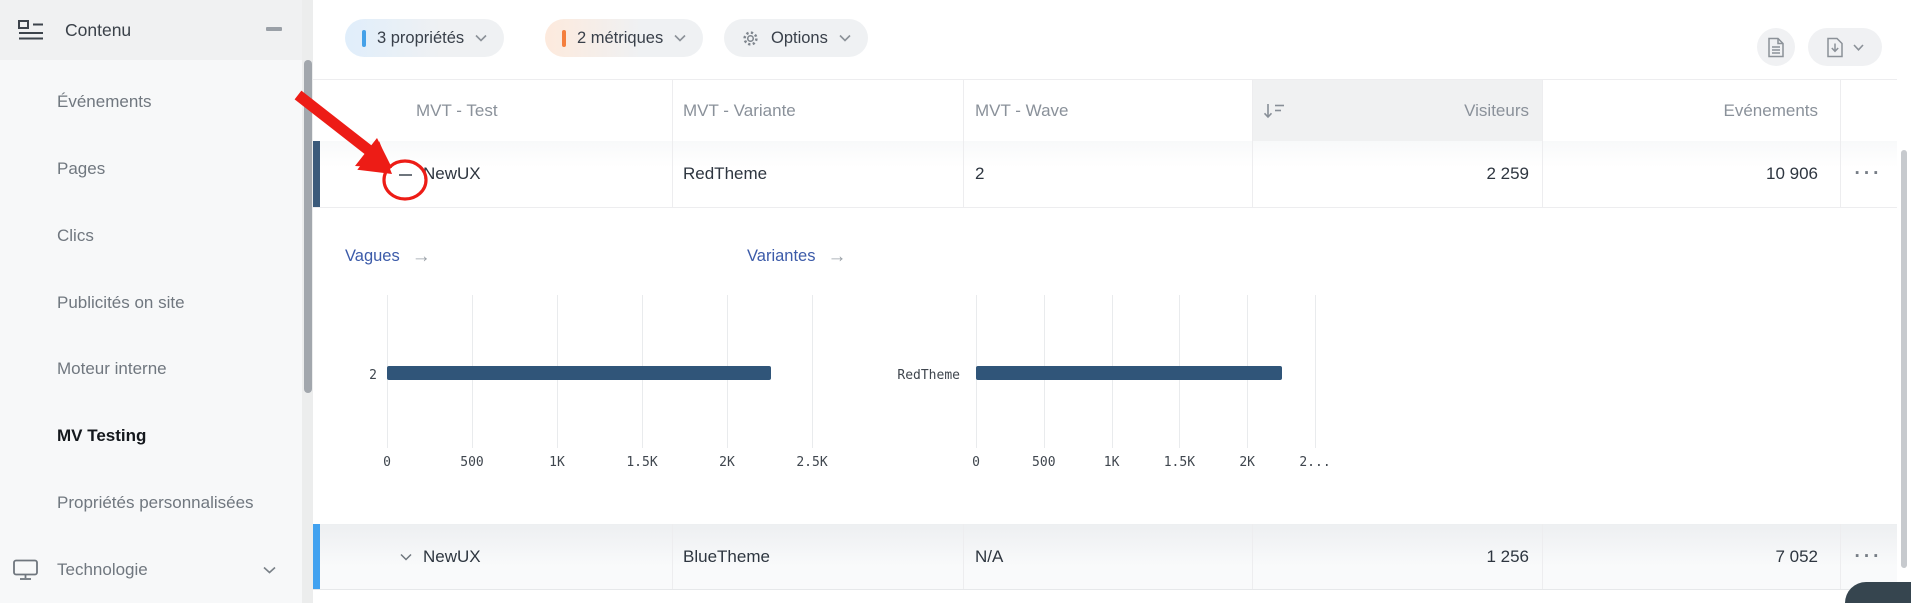 This screenshot has height=603, width=1911. I want to click on chart-category-label: RedTheme, so click(928, 375).